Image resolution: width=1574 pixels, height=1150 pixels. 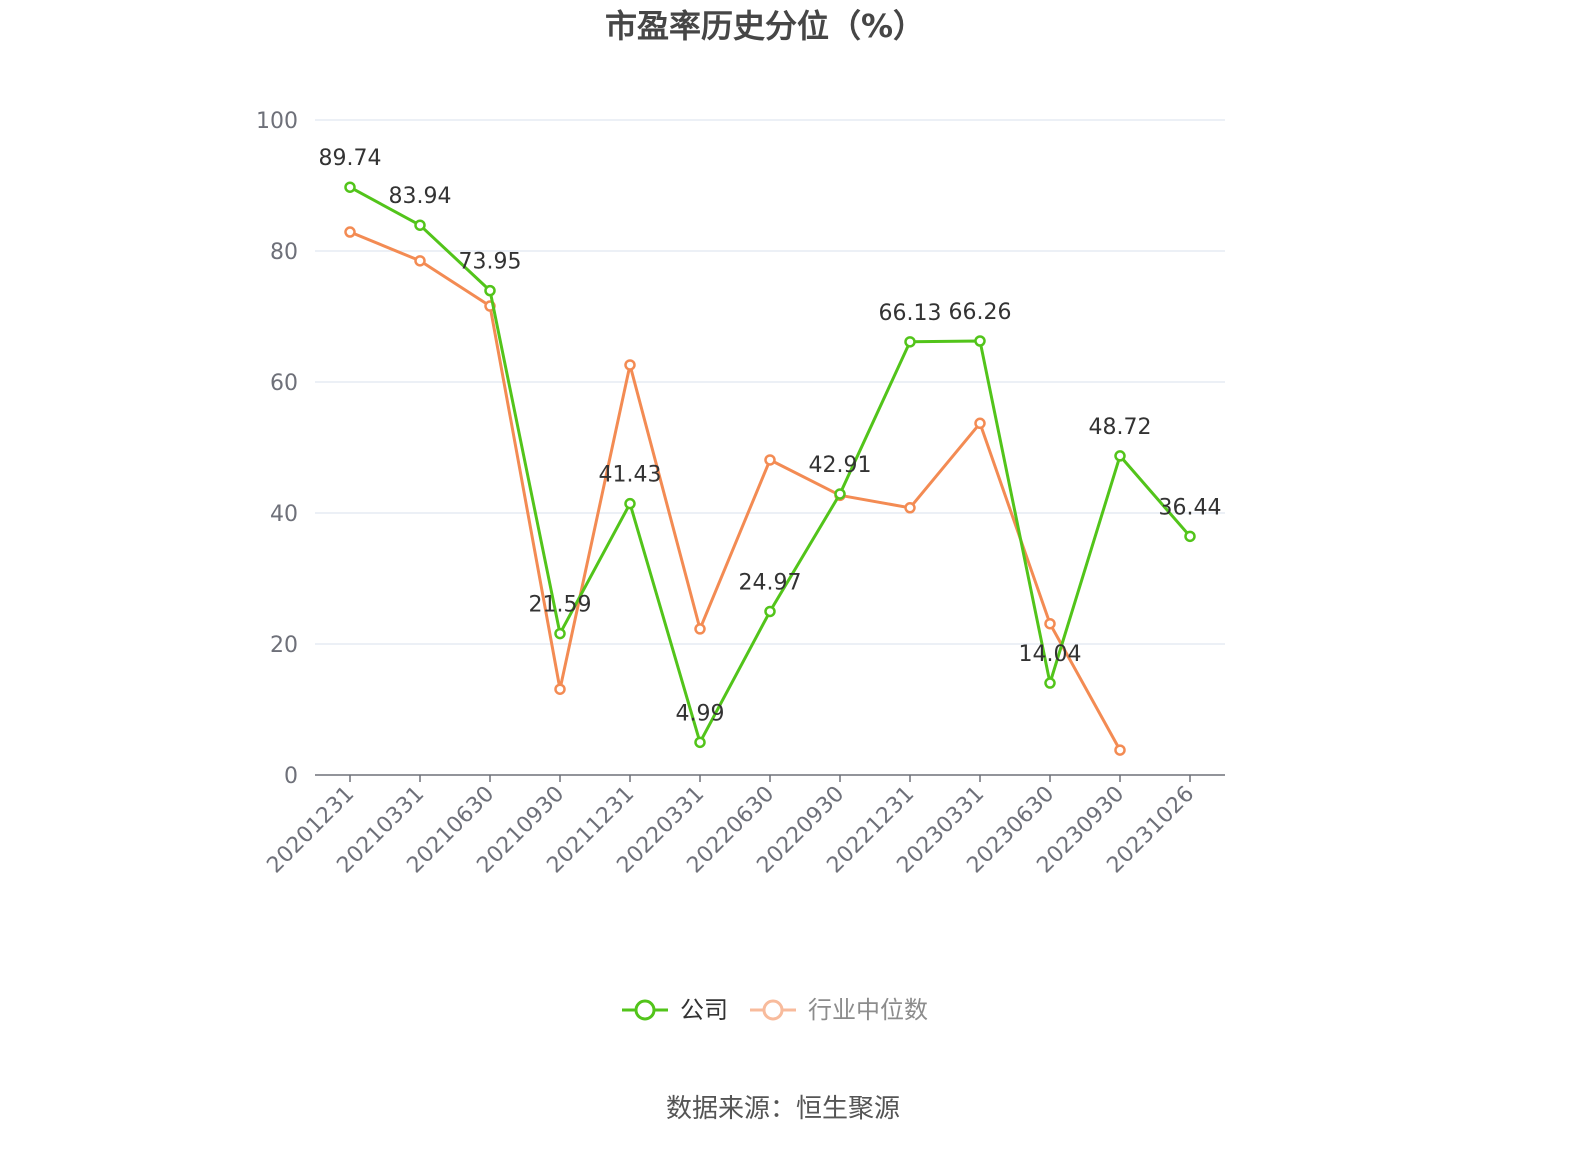 I want to click on legend-item-company: 公司, so click(x=675, y=1010).